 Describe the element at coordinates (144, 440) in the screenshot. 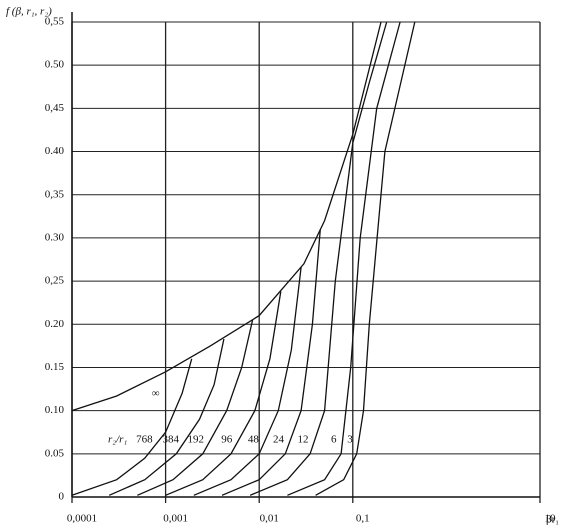

I see `series-label: 768` at that location.